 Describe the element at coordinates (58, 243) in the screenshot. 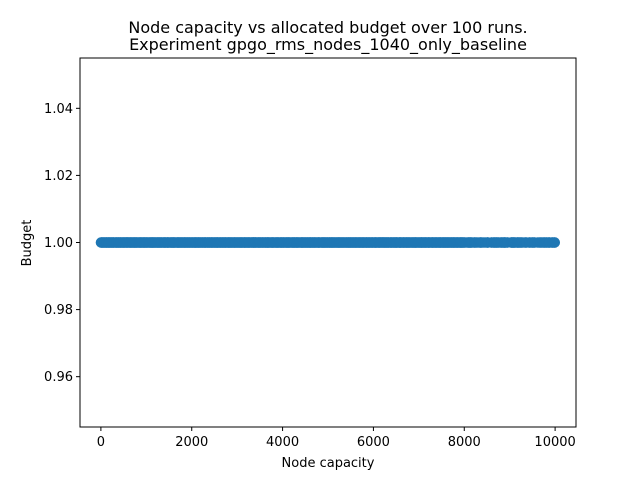

I see `y-tick-label: 1.00` at that location.